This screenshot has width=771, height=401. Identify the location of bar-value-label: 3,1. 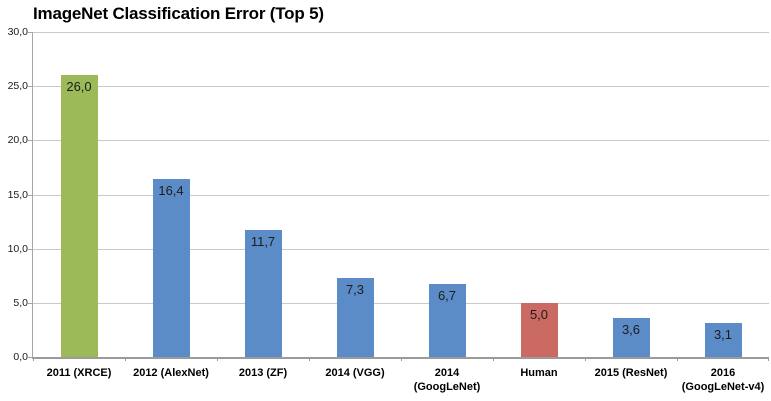
(723, 335).